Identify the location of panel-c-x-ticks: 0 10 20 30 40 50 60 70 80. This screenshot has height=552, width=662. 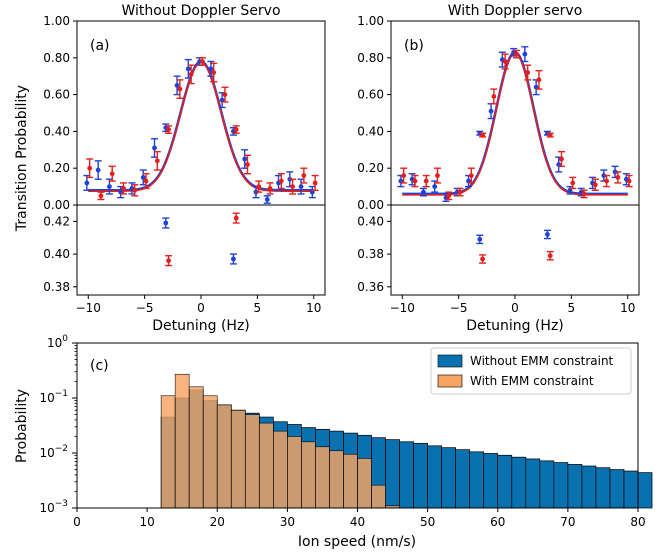
(359, 518).